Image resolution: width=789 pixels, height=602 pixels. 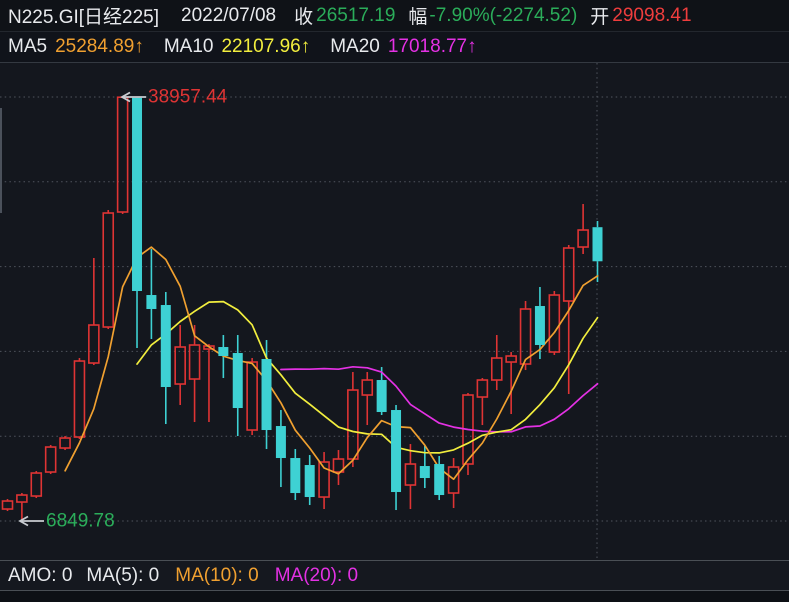 I want to click on left-scrollbar-thumb, so click(x=1, y=160).